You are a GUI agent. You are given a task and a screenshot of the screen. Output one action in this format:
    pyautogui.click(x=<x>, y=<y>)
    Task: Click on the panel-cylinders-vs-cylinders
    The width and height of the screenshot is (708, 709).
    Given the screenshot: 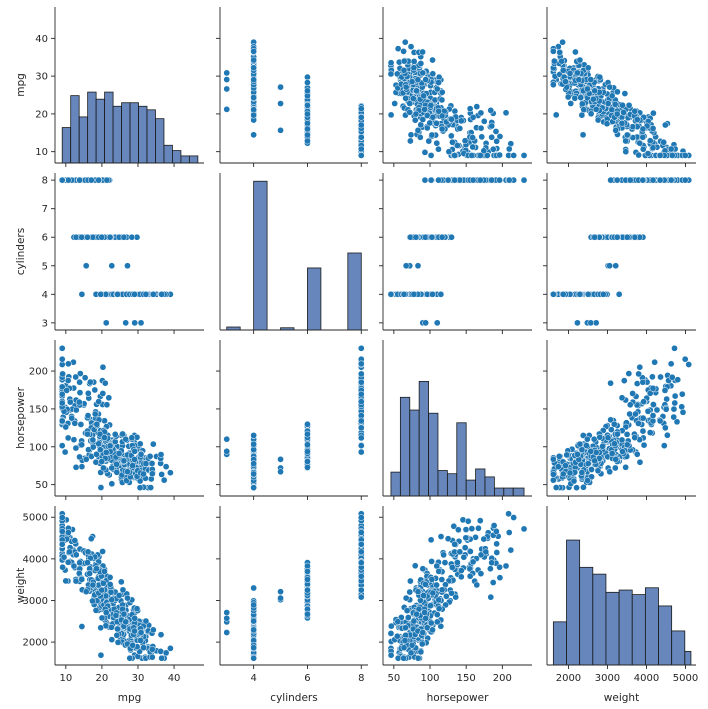 What is the action you would take?
    pyautogui.click(x=293, y=253)
    